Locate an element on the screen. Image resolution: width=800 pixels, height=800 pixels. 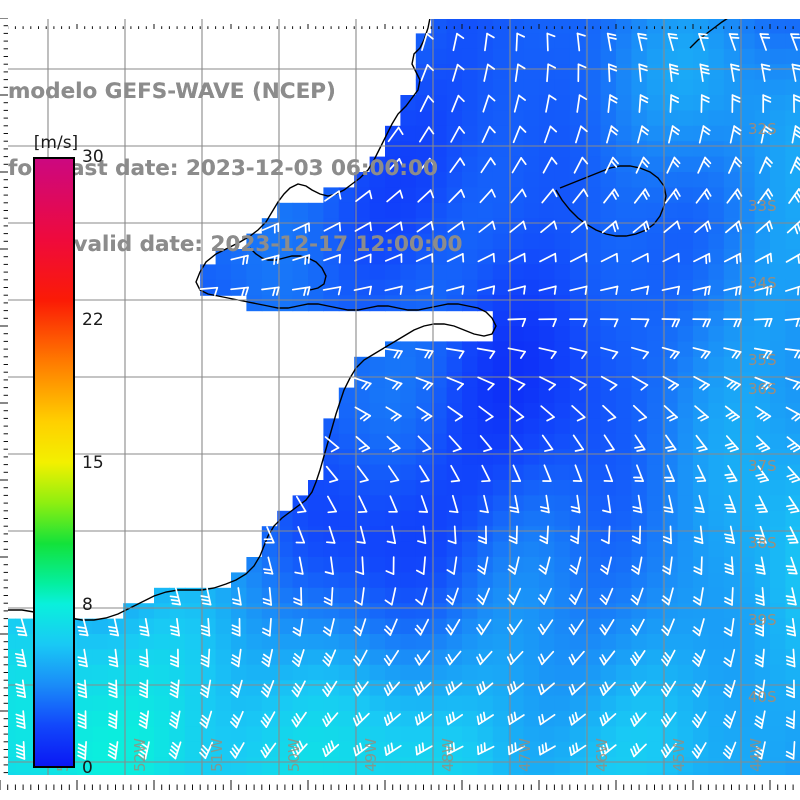
lon-label-50W: 50W is located at coordinates (294, 755).